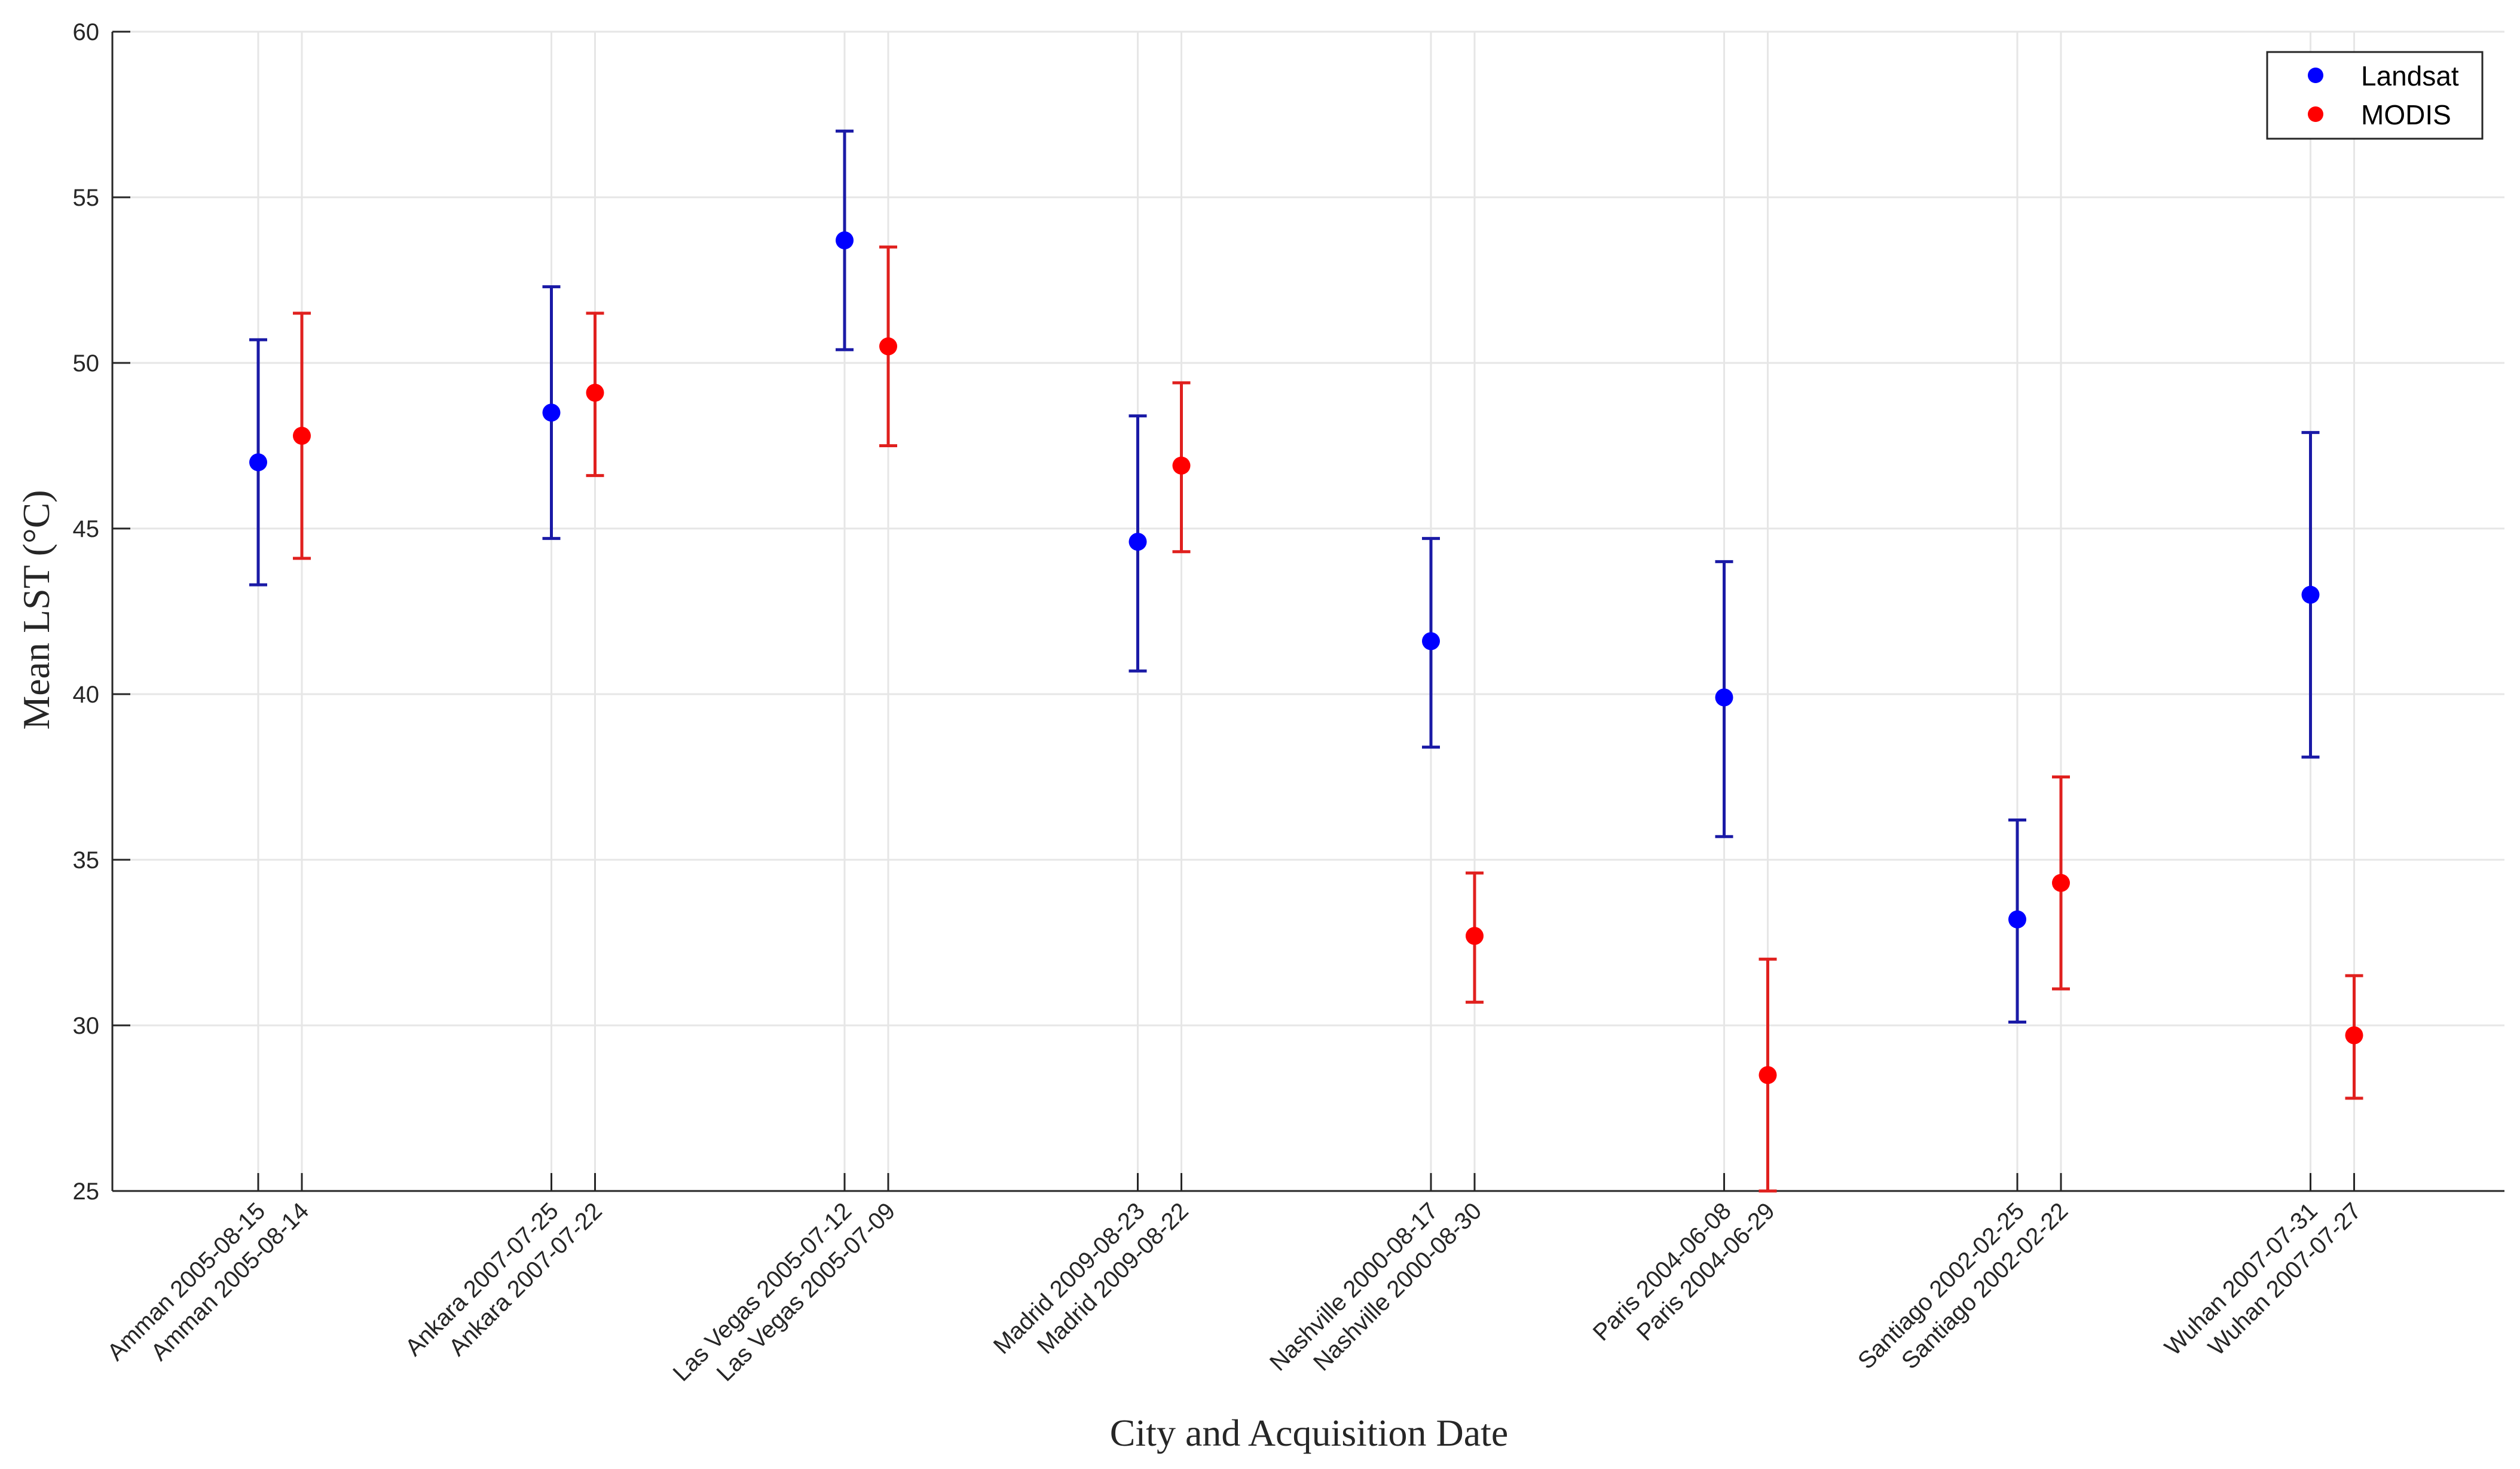  I want to click on x-tick-label: Nashville 2000-08-17, so click(1354, 1287).